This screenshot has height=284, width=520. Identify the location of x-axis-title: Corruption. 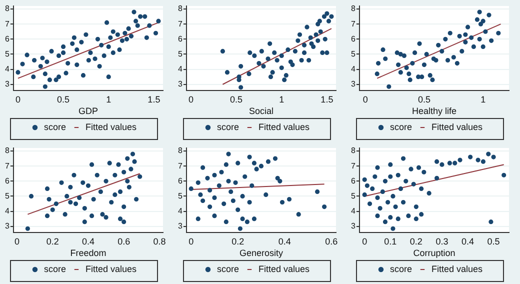
(434, 253).